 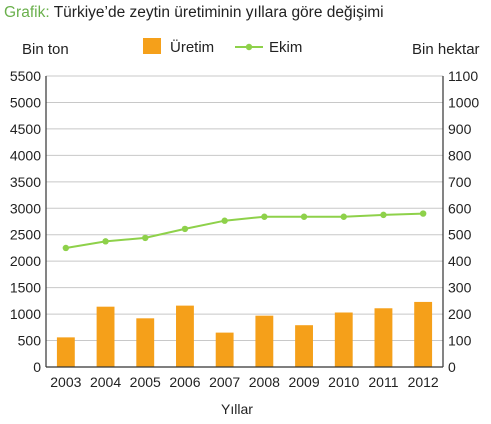 What do you see at coordinates (27, 12) in the screenshot?
I see `chart-title-prefix: Grafik:` at bounding box center [27, 12].